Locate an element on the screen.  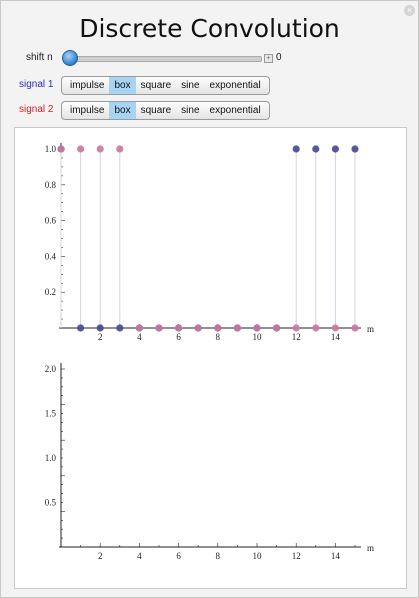
y-tick-label: 1.5 is located at coordinates (51, 414).